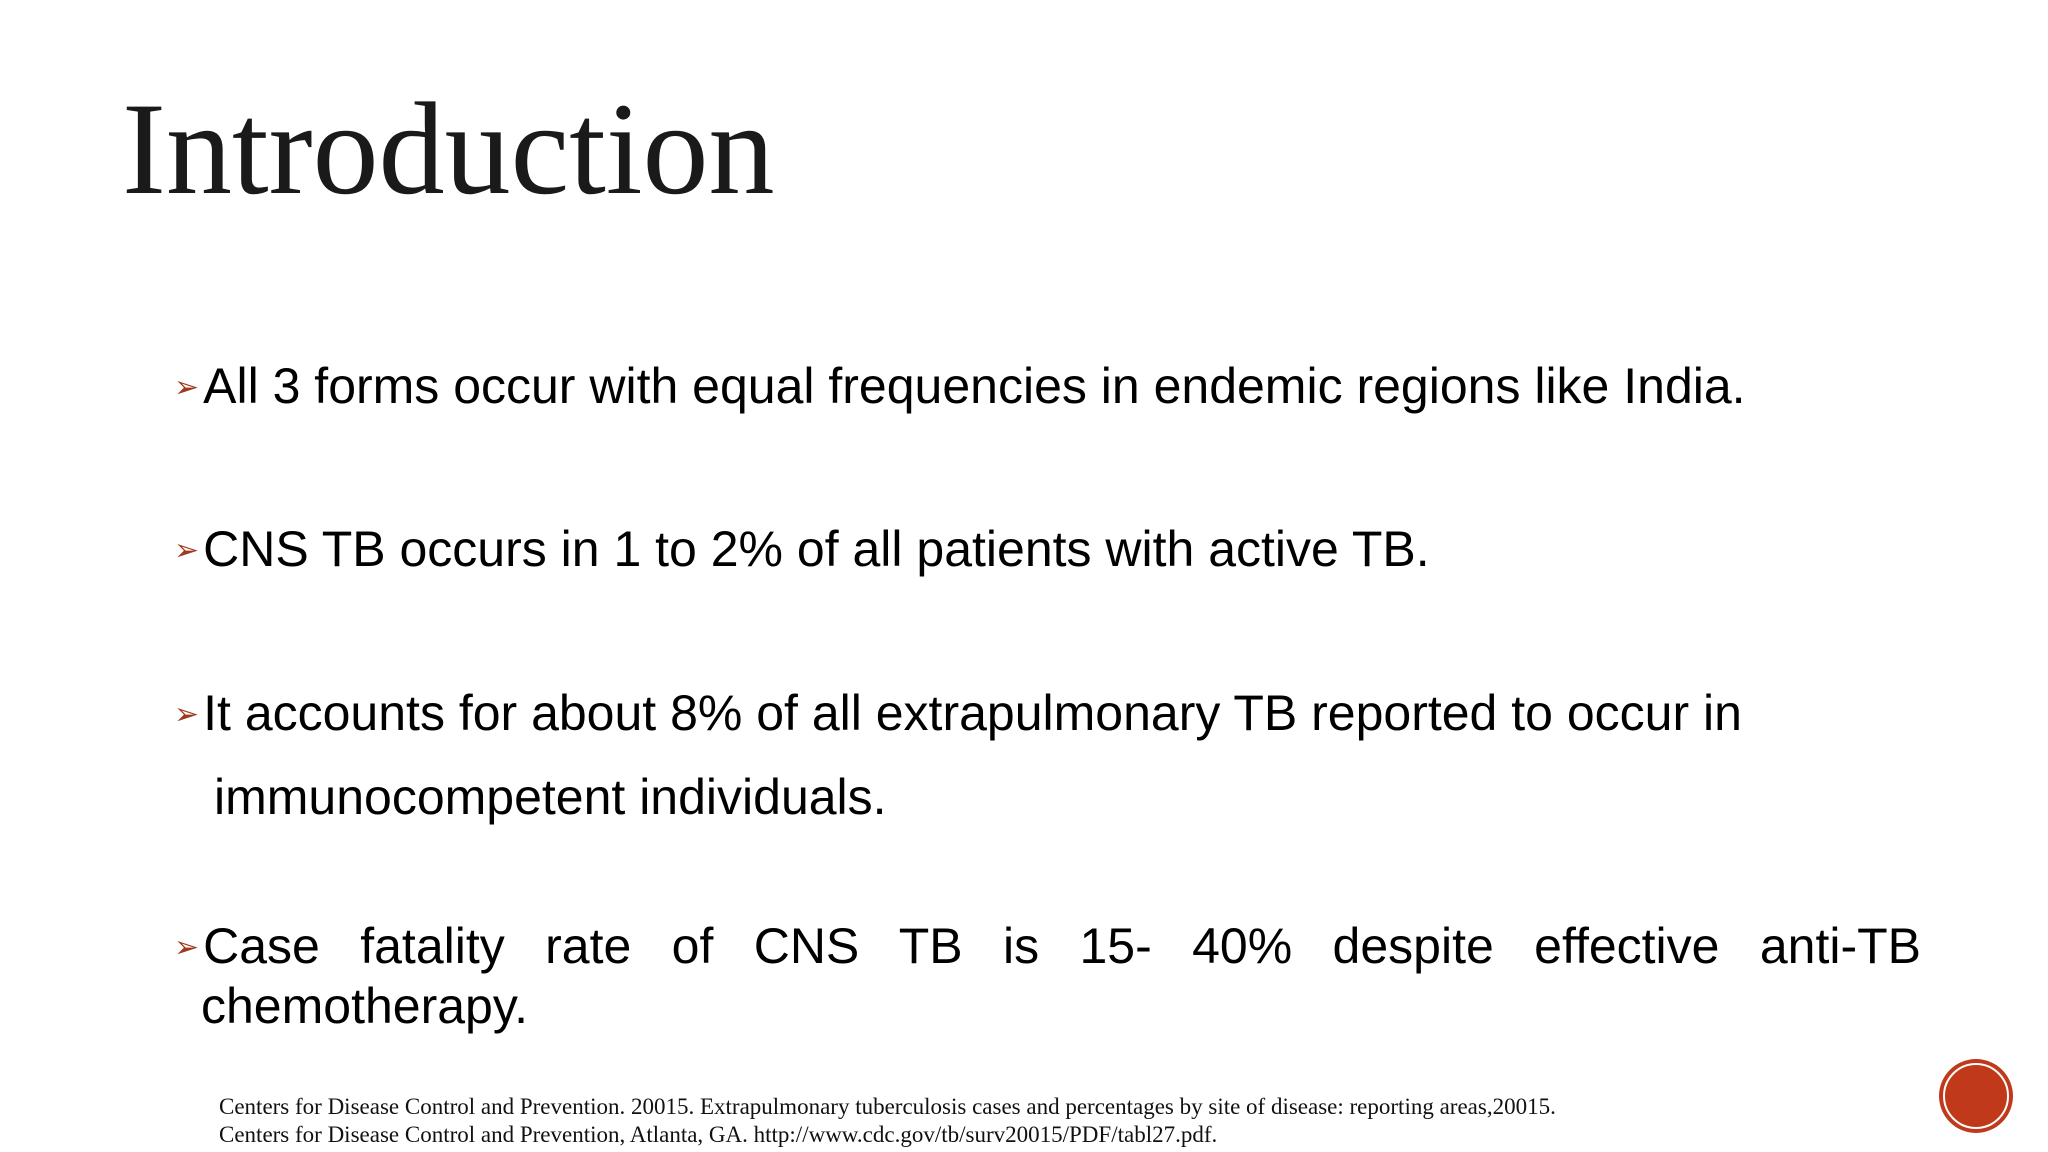 The width and height of the screenshot is (2048, 1152). I want to click on slide-badge, so click(1976, 1096).